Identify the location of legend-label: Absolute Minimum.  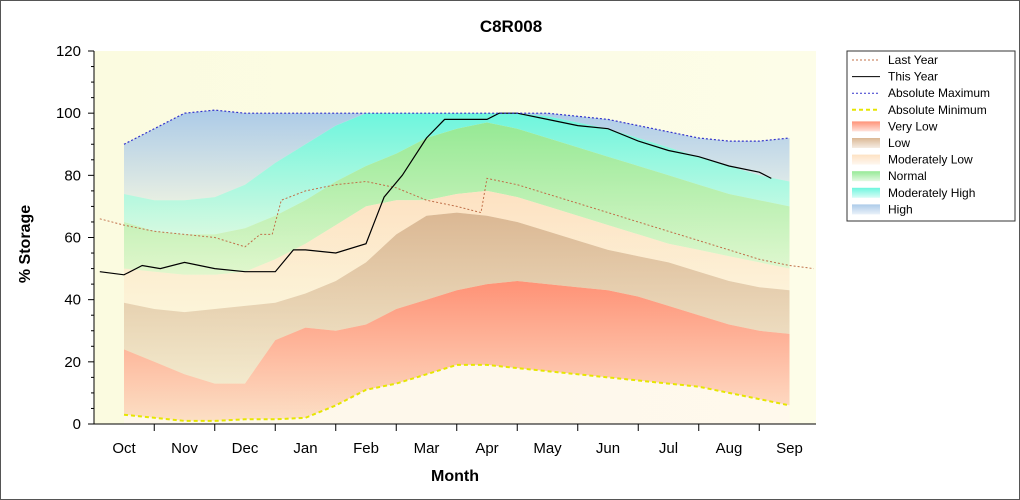
(937, 110).